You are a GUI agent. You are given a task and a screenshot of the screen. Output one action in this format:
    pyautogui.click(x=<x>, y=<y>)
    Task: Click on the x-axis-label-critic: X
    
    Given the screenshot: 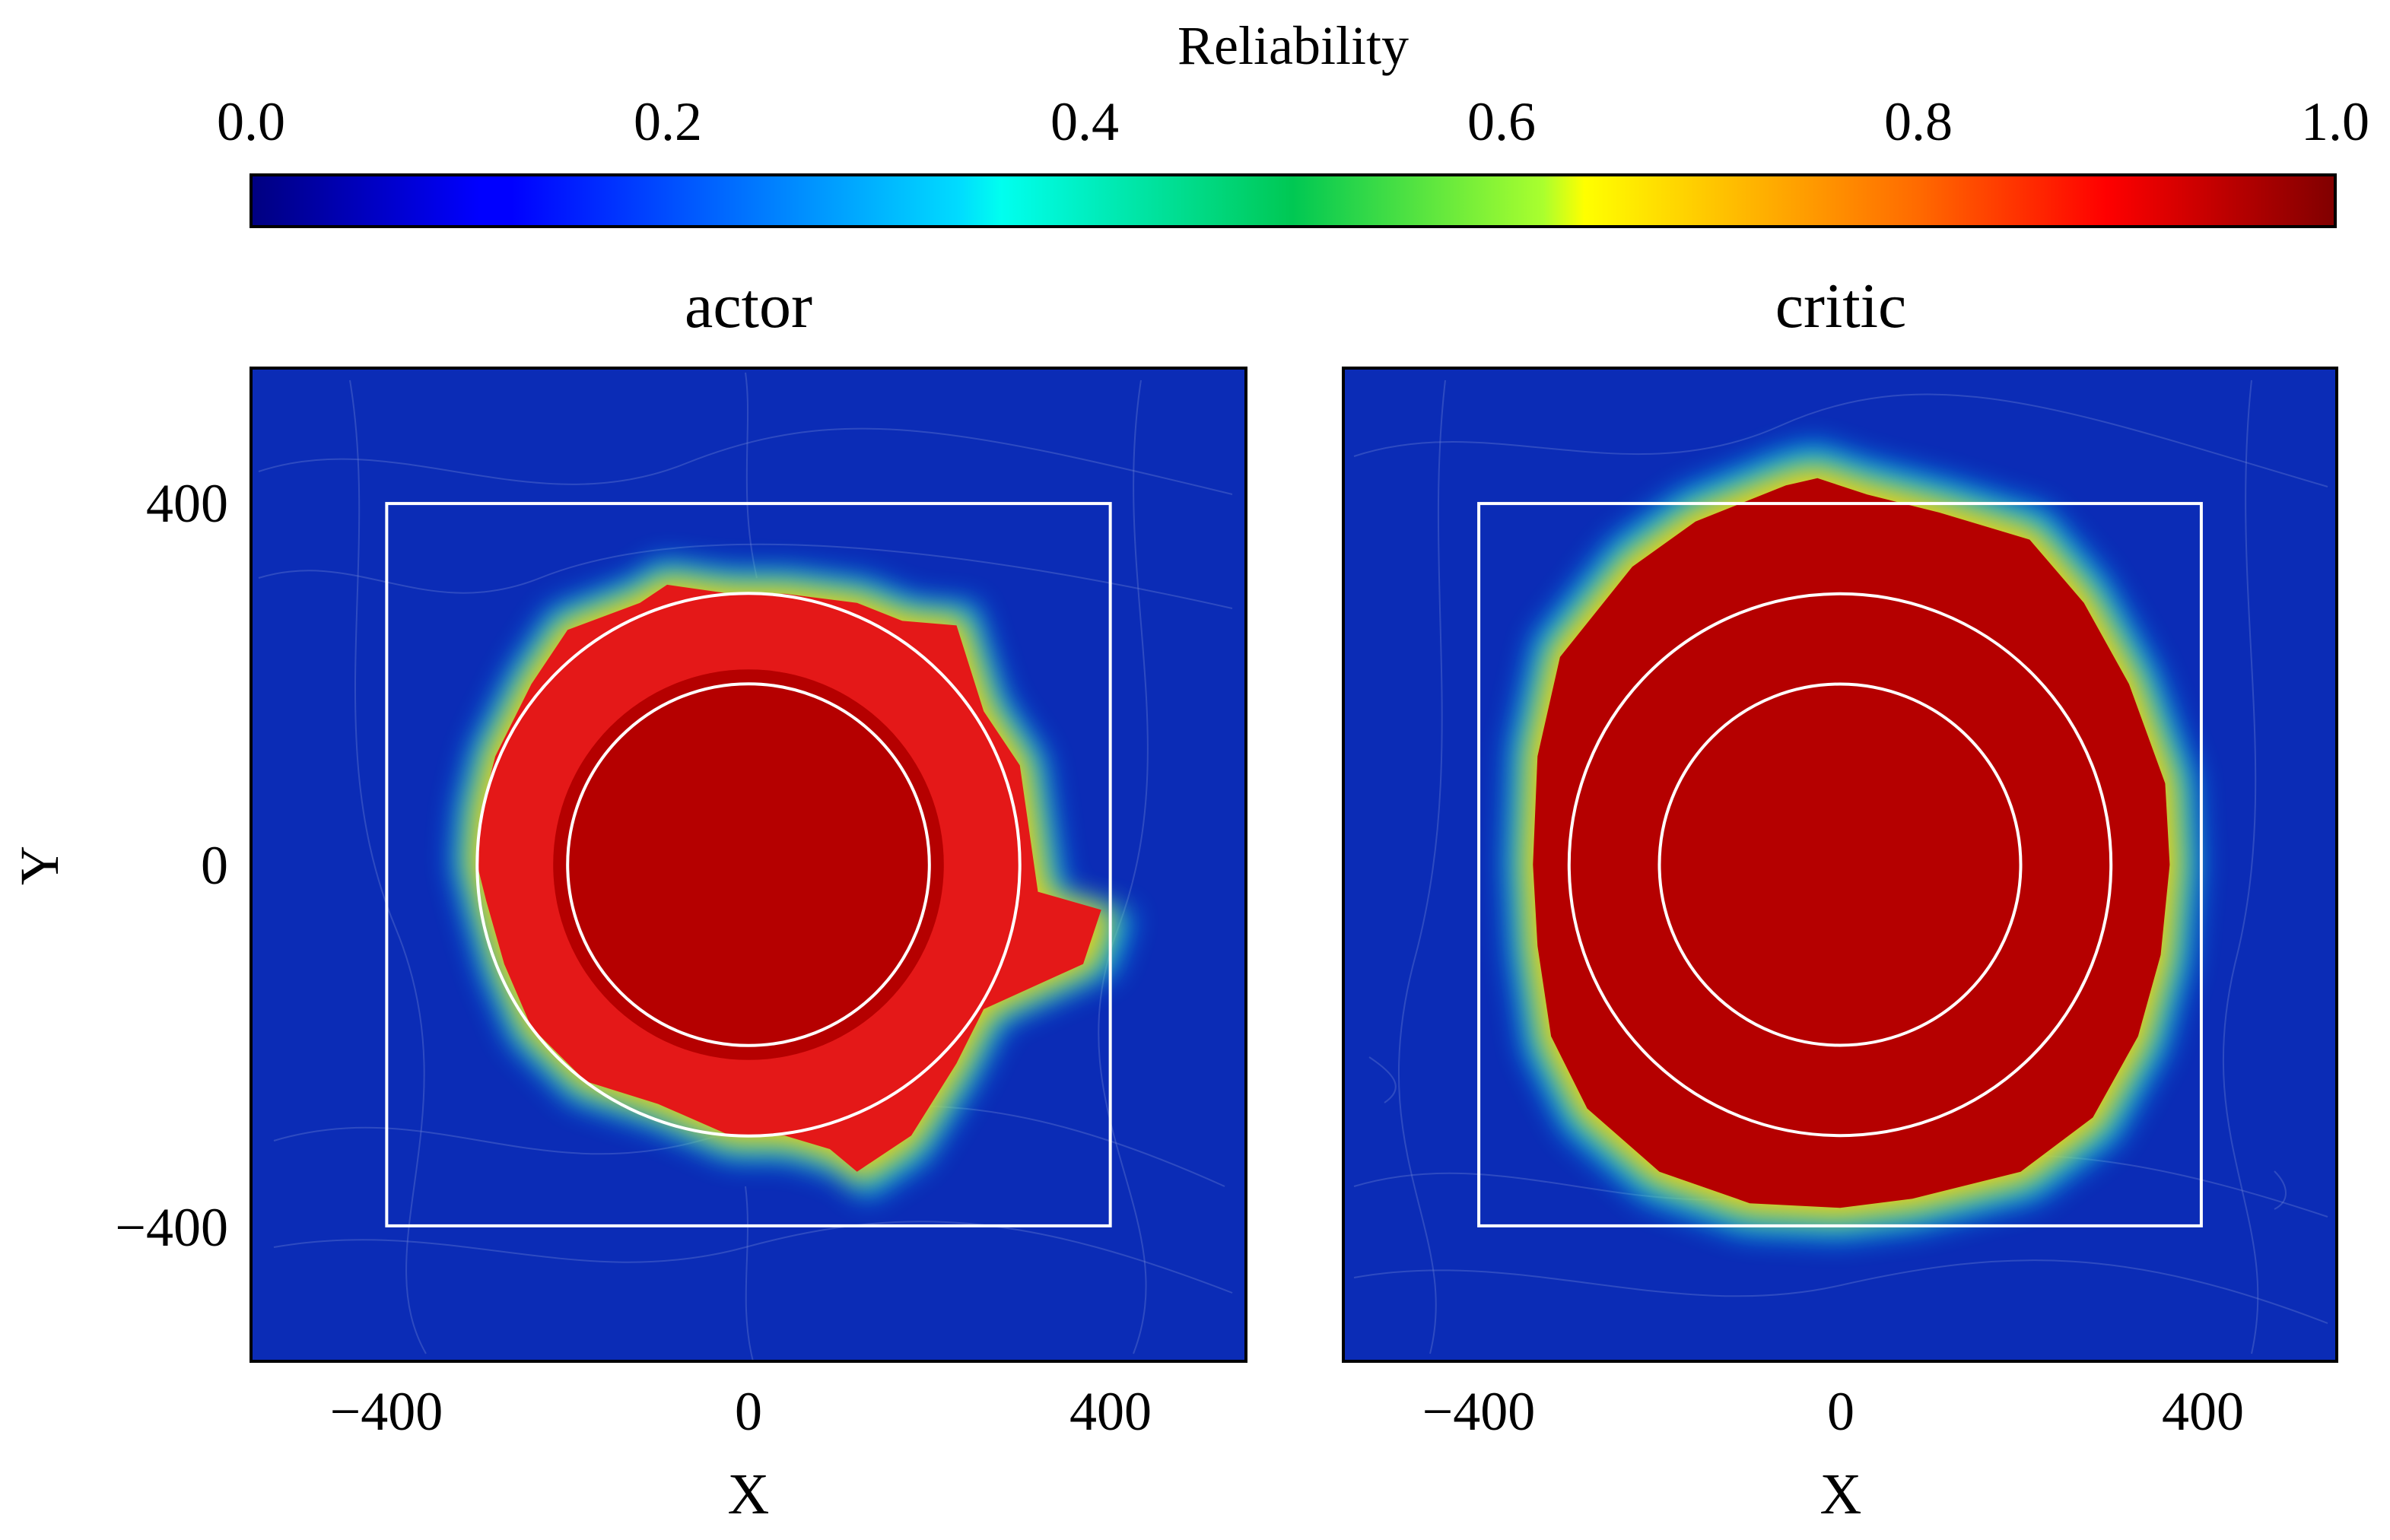 What is the action you would take?
    pyautogui.click(x=1841, y=1494)
    